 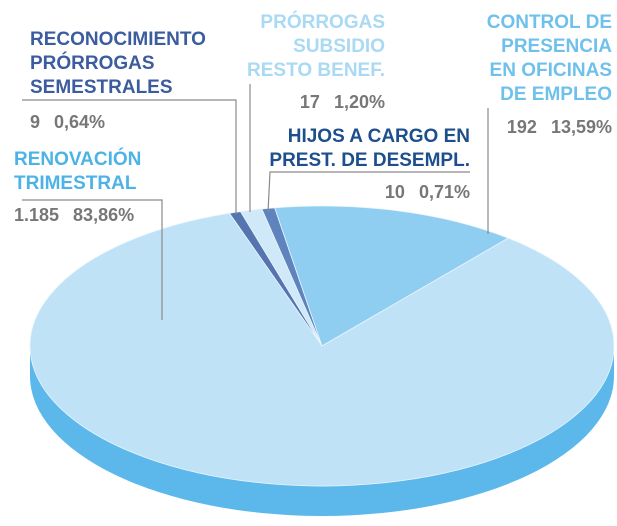 I want to click on pie-slice, so click(x=392, y=276).